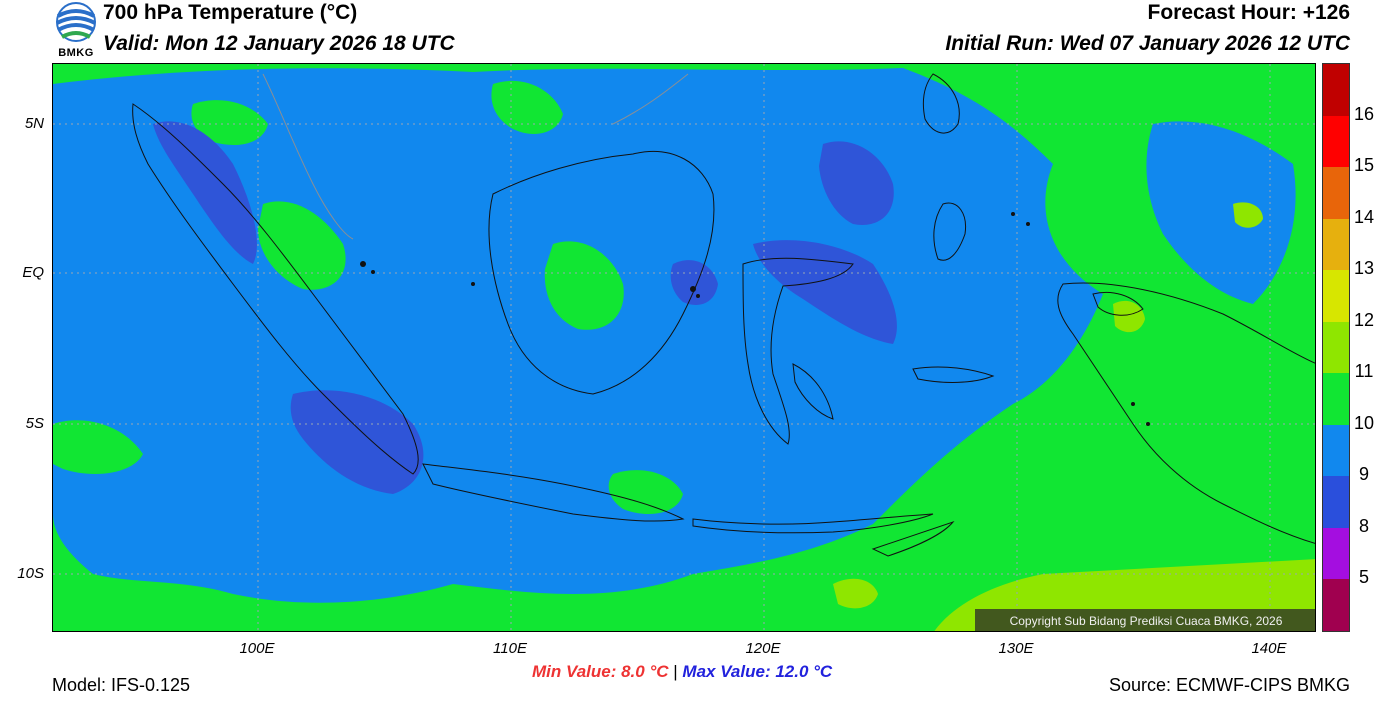 Image resolution: width=1400 pixels, height=709 pixels. Describe the element at coordinates (510, 648) in the screenshot. I see `lon-label-110e: 110E` at that location.